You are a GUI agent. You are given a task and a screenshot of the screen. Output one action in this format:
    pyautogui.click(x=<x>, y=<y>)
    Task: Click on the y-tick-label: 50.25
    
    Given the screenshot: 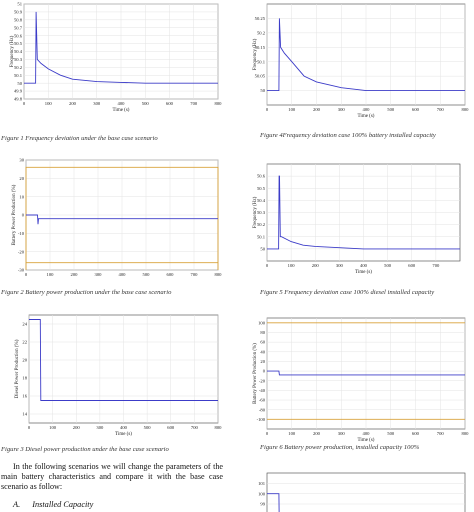 What is the action you would take?
    pyautogui.click(x=260, y=18)
    